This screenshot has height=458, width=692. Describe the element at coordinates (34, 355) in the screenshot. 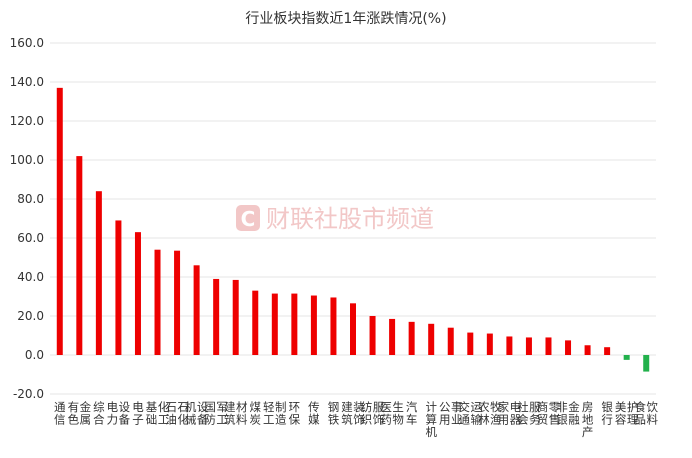

I see `y-tick-label: 0.0` at that location.